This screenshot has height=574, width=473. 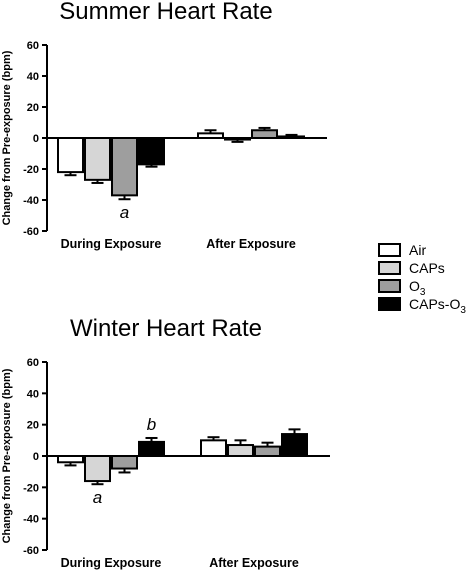 I want to click on legend-label-text: Air, so click(x=417, y=250).